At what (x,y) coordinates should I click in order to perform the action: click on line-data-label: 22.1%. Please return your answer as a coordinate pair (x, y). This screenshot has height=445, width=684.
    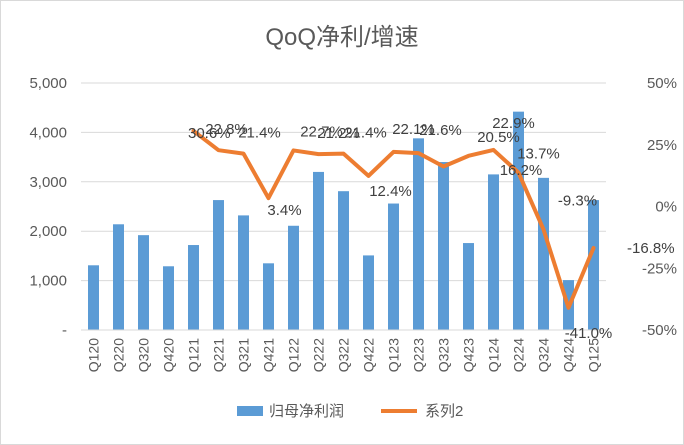
    Looking at the image, I should click on (413, 129).